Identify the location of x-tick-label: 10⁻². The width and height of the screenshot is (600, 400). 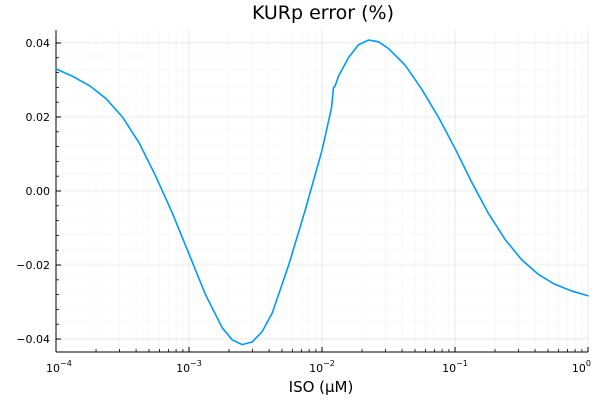
(322, 367).